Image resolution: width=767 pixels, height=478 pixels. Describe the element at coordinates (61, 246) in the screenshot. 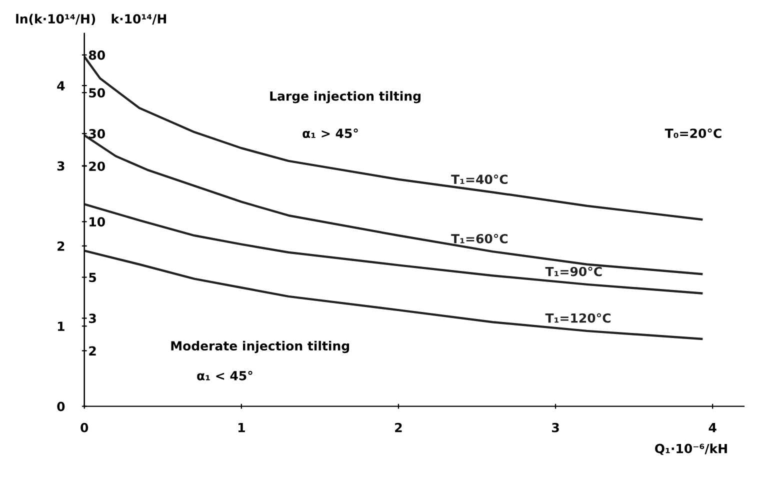

I see `y-tick-label: 2` at that location.